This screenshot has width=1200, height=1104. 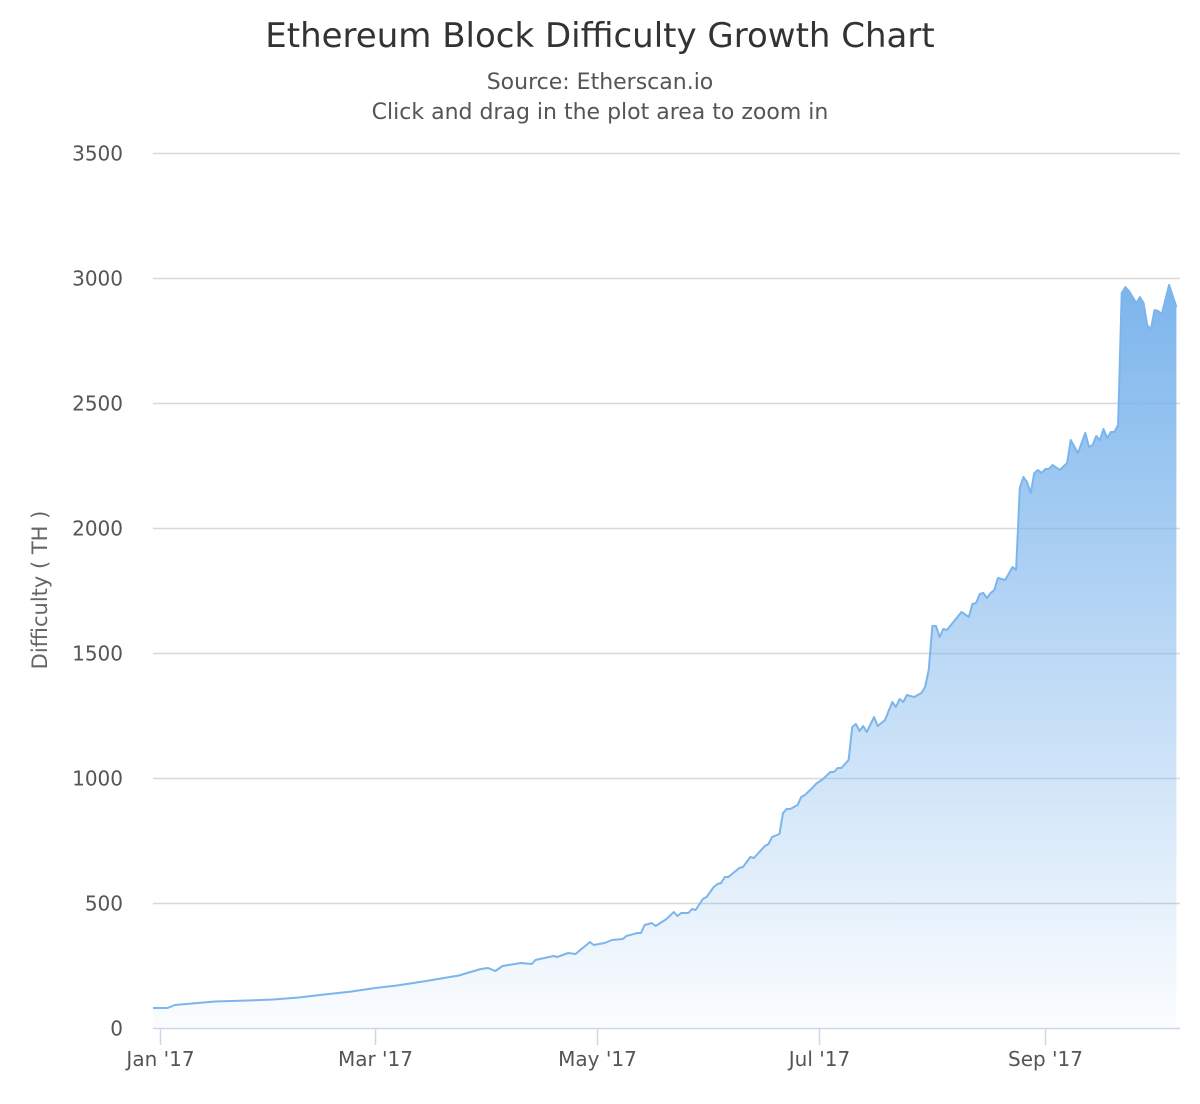 What do you see at coordinates (97, 404) in the screenshot?
I see `y-tick-label: 2500` at bounding box center [97, 404].